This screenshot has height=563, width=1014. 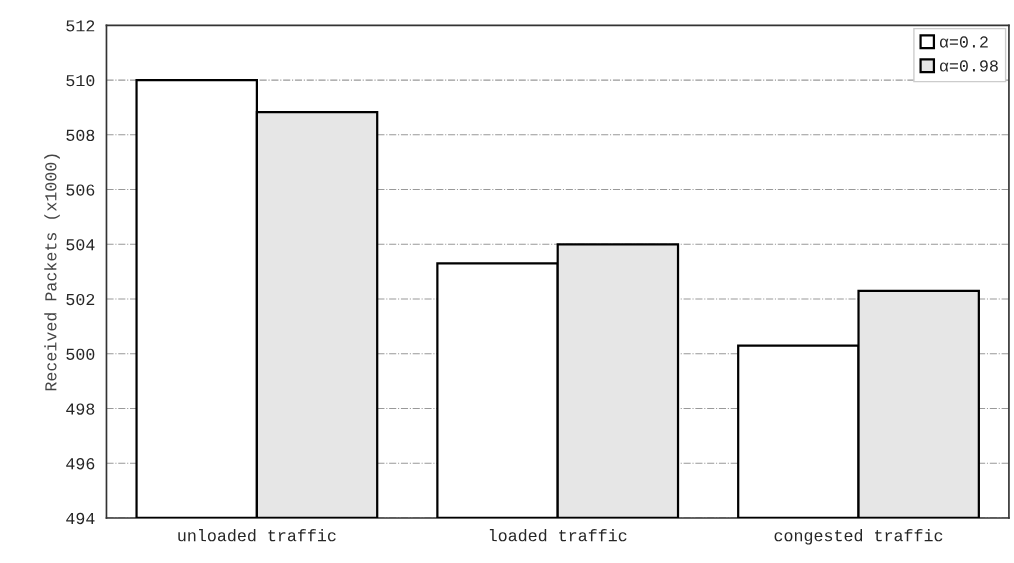 What do you see at coordinates (963, 42) in the screenshot?
I see `legend-label: α=0.2` at bounding box center [963, 42].